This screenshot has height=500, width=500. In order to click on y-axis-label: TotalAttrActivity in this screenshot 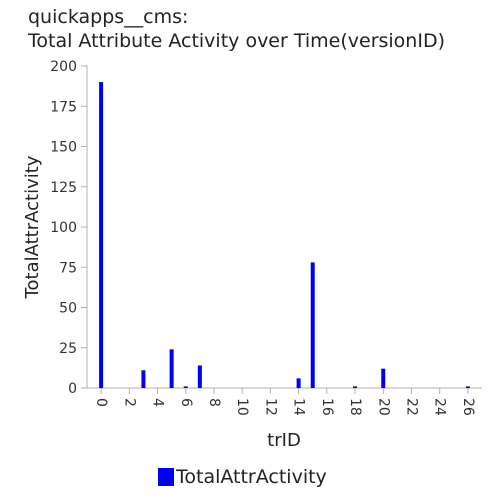, I will do `click(32, 227)`.